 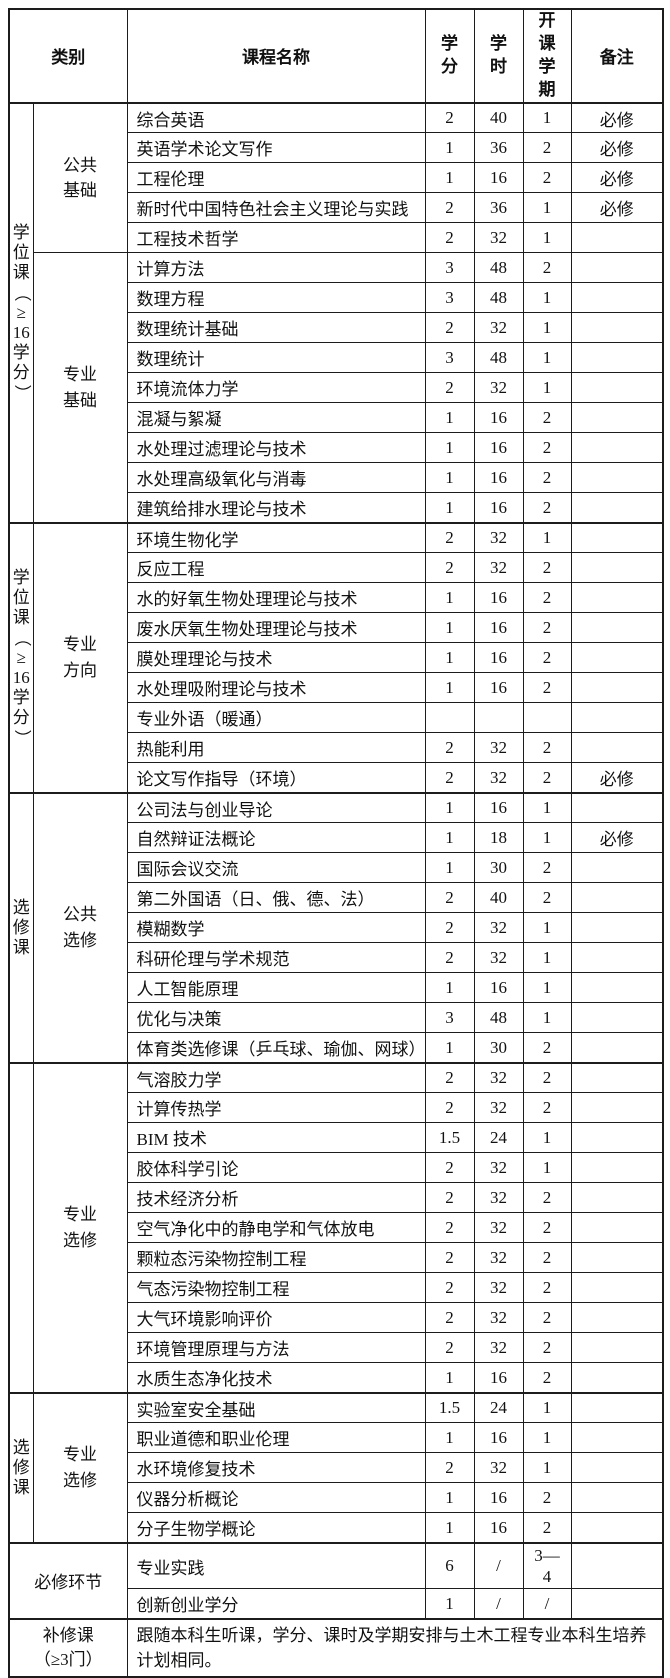 I want to click on course-name-cell: 综合英语, so click(x=276, y=117).